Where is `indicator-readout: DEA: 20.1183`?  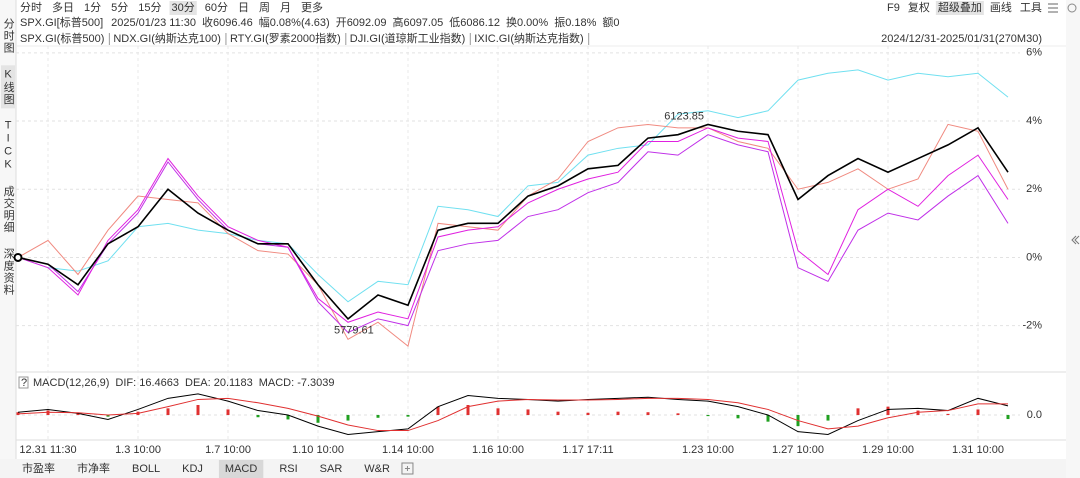
indicator-readout: DEA: 20.1183 is located at coordinates (219, 383).